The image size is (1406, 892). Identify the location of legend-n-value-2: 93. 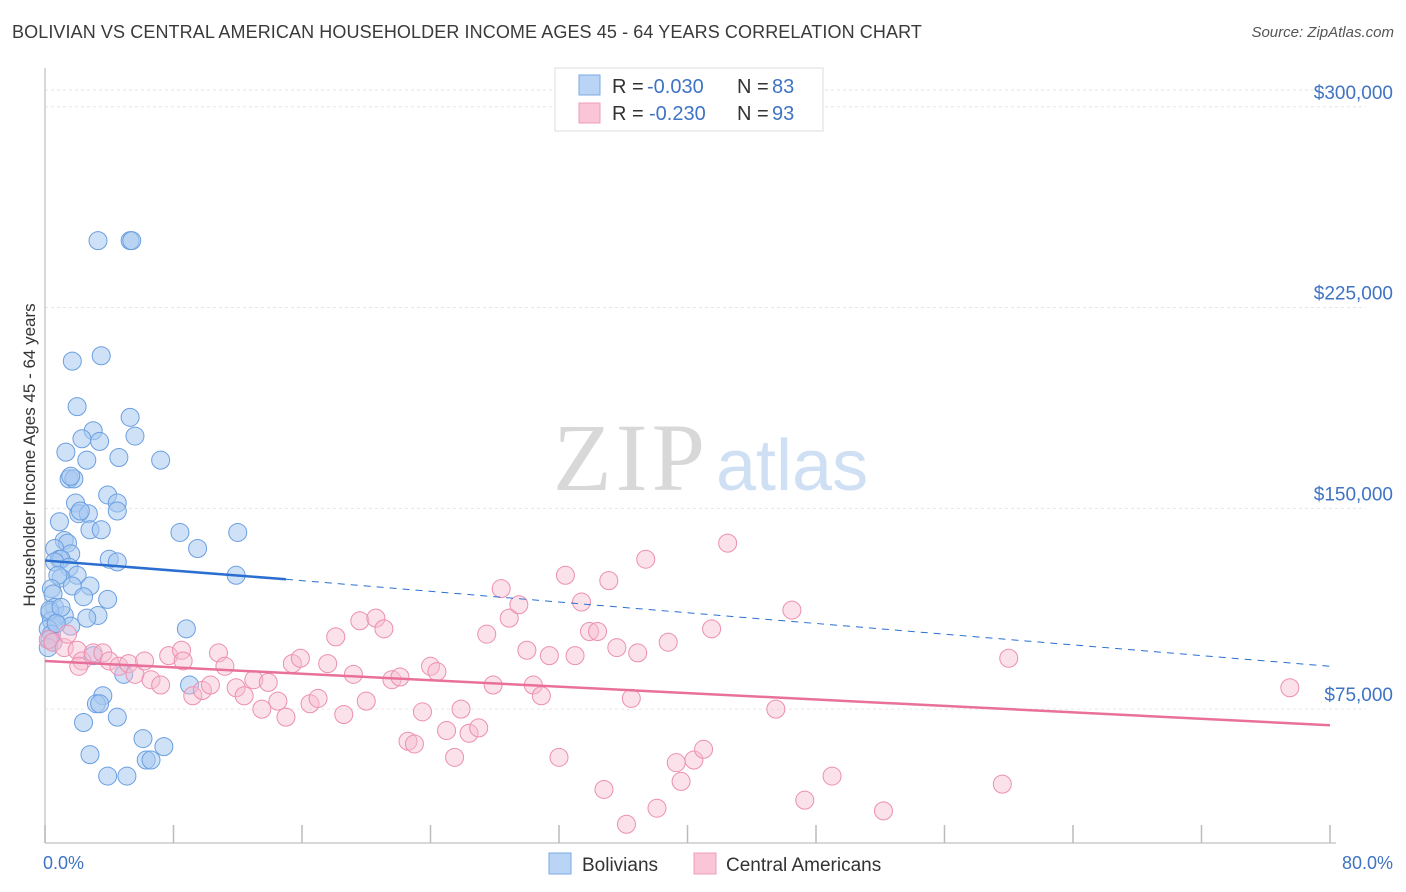
(783, 114).